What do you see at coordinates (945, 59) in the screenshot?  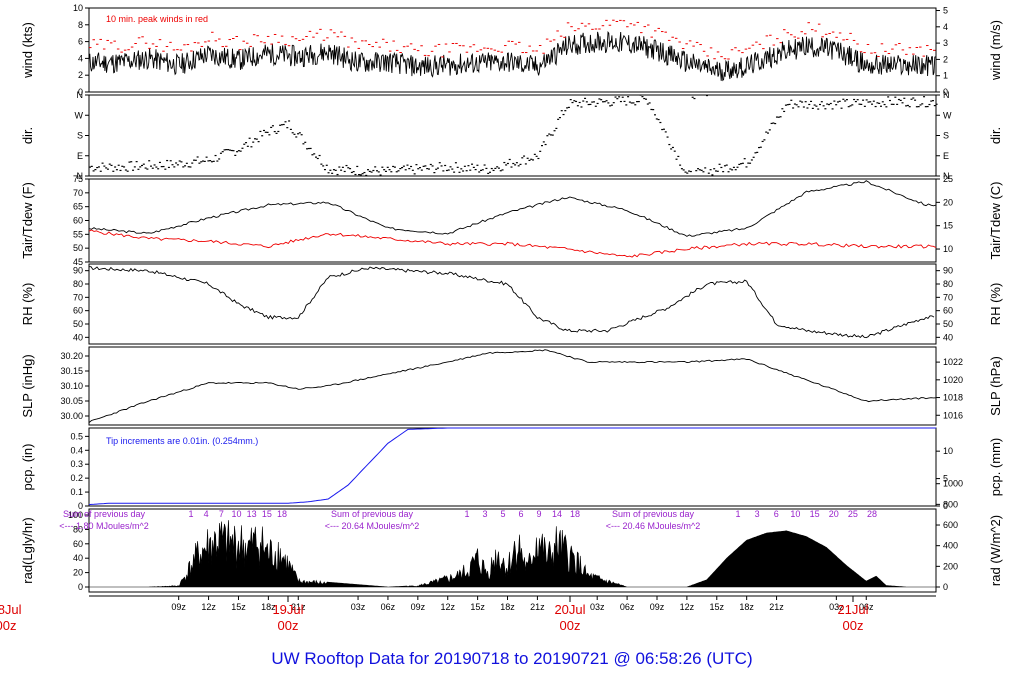 I see `wind-right-tick-label: 2` at bounding box center [945, 59].